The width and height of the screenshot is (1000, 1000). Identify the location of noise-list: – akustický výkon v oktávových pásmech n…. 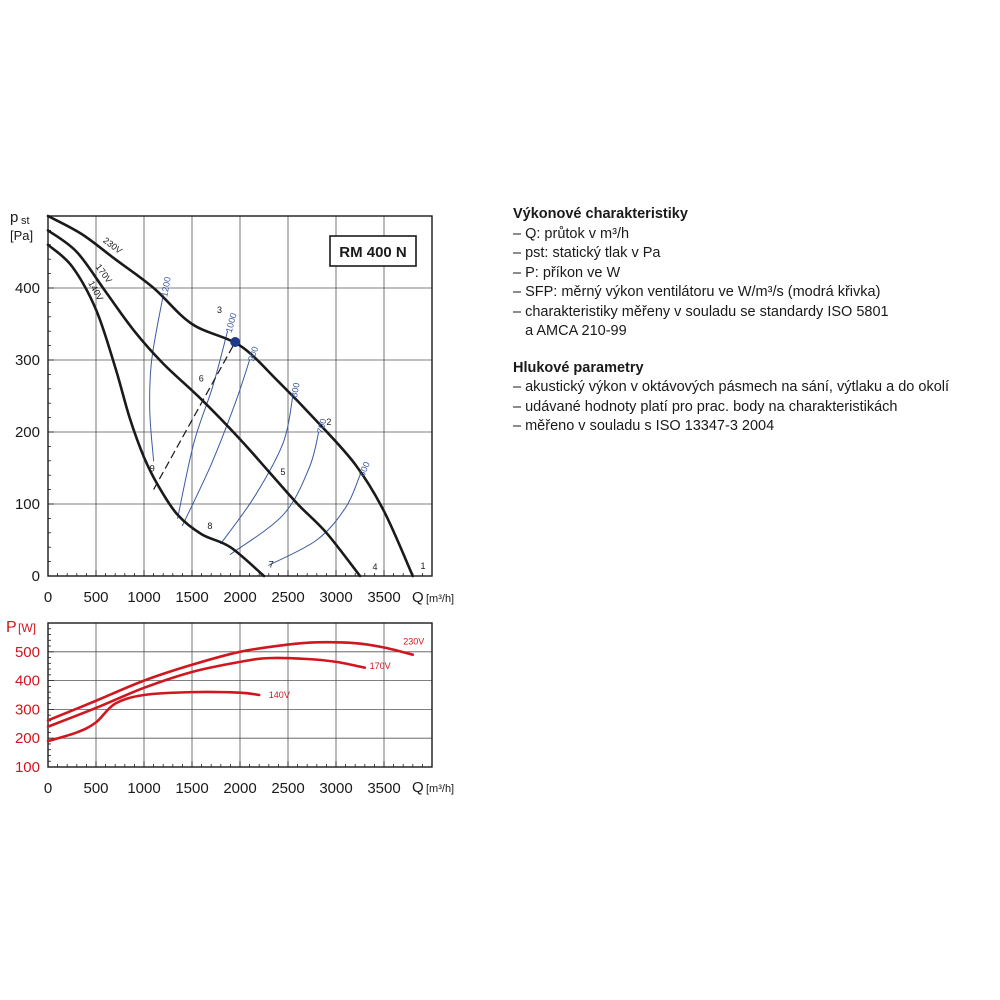
(753, 407).